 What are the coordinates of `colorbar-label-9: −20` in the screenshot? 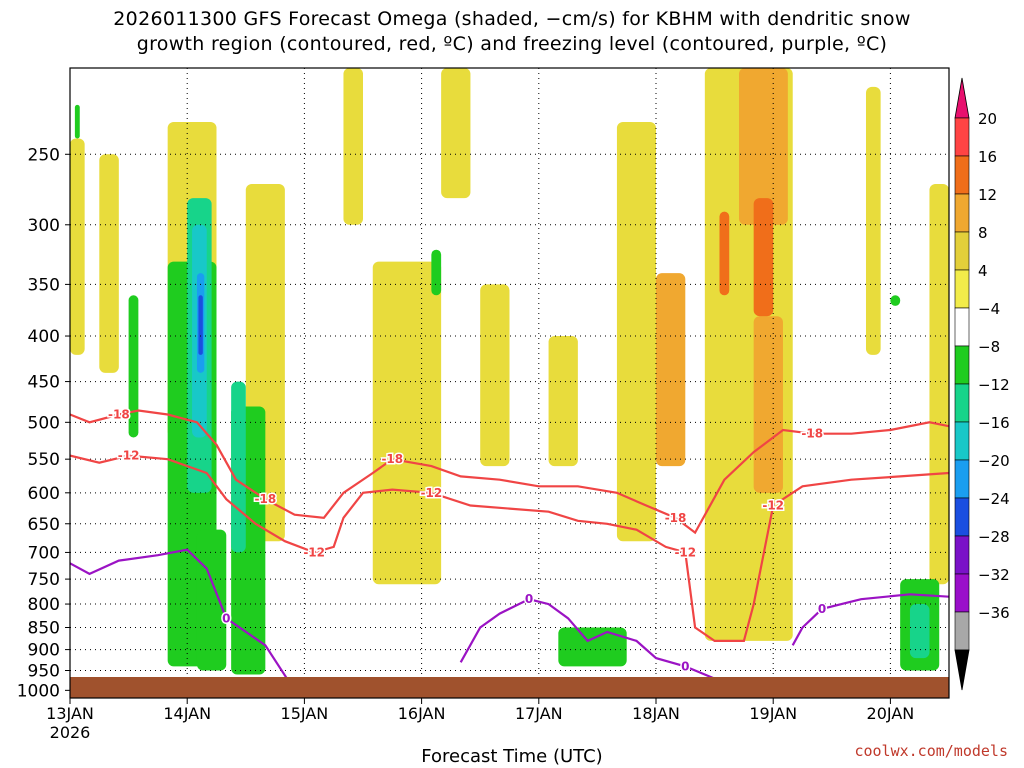 It's located at (994, 461).